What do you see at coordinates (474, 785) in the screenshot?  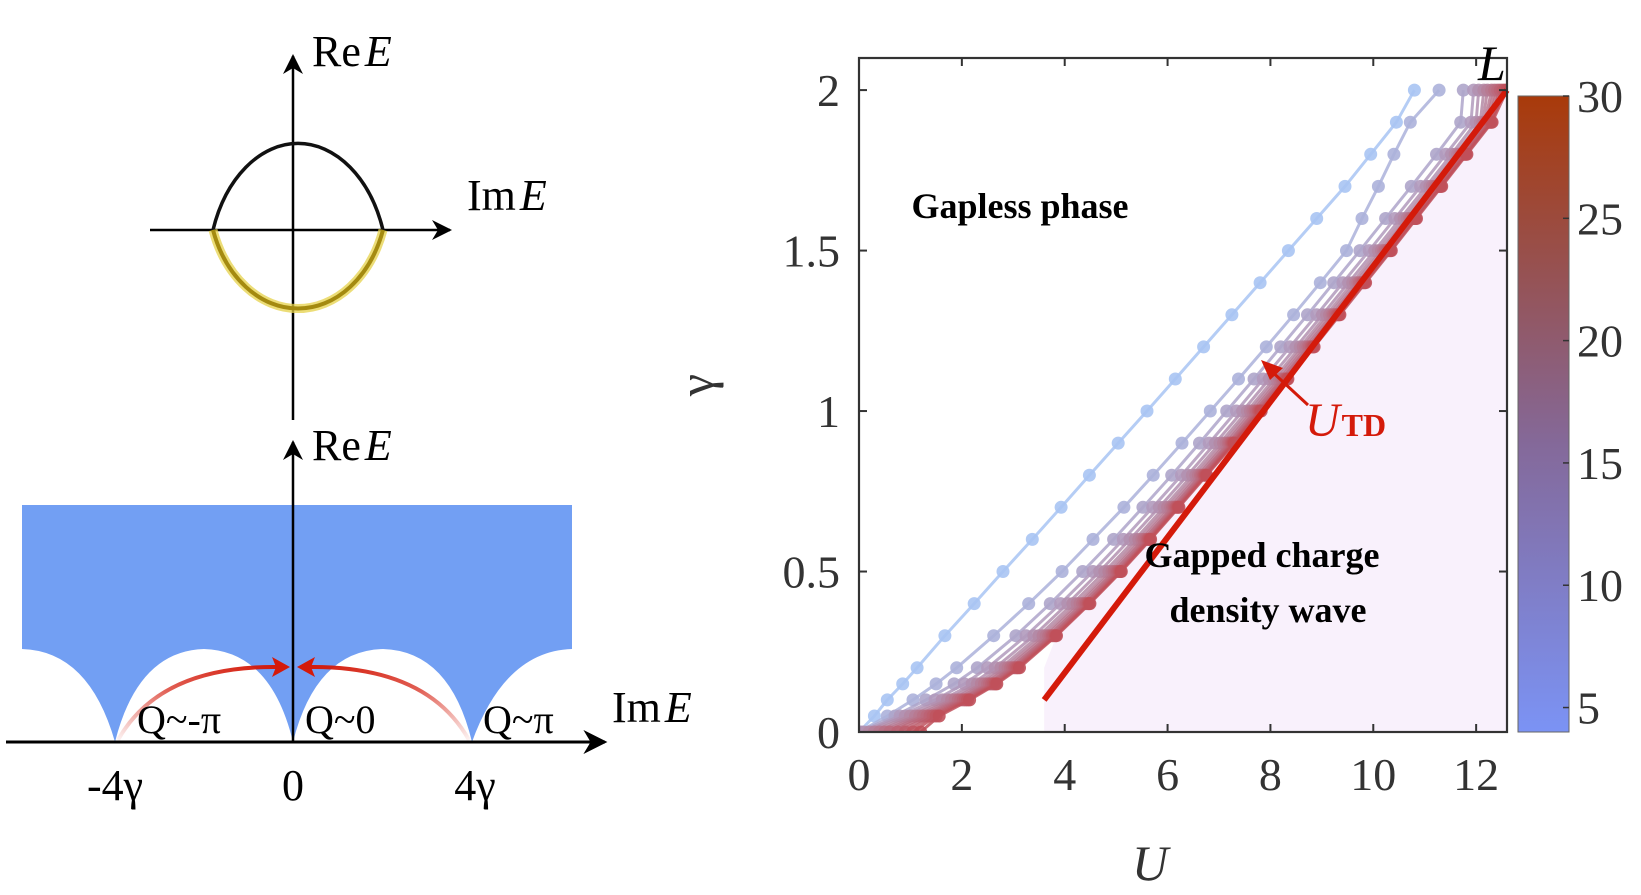 I see `x-tick-4gamma: 4γ` at bounding box center [474, 785].